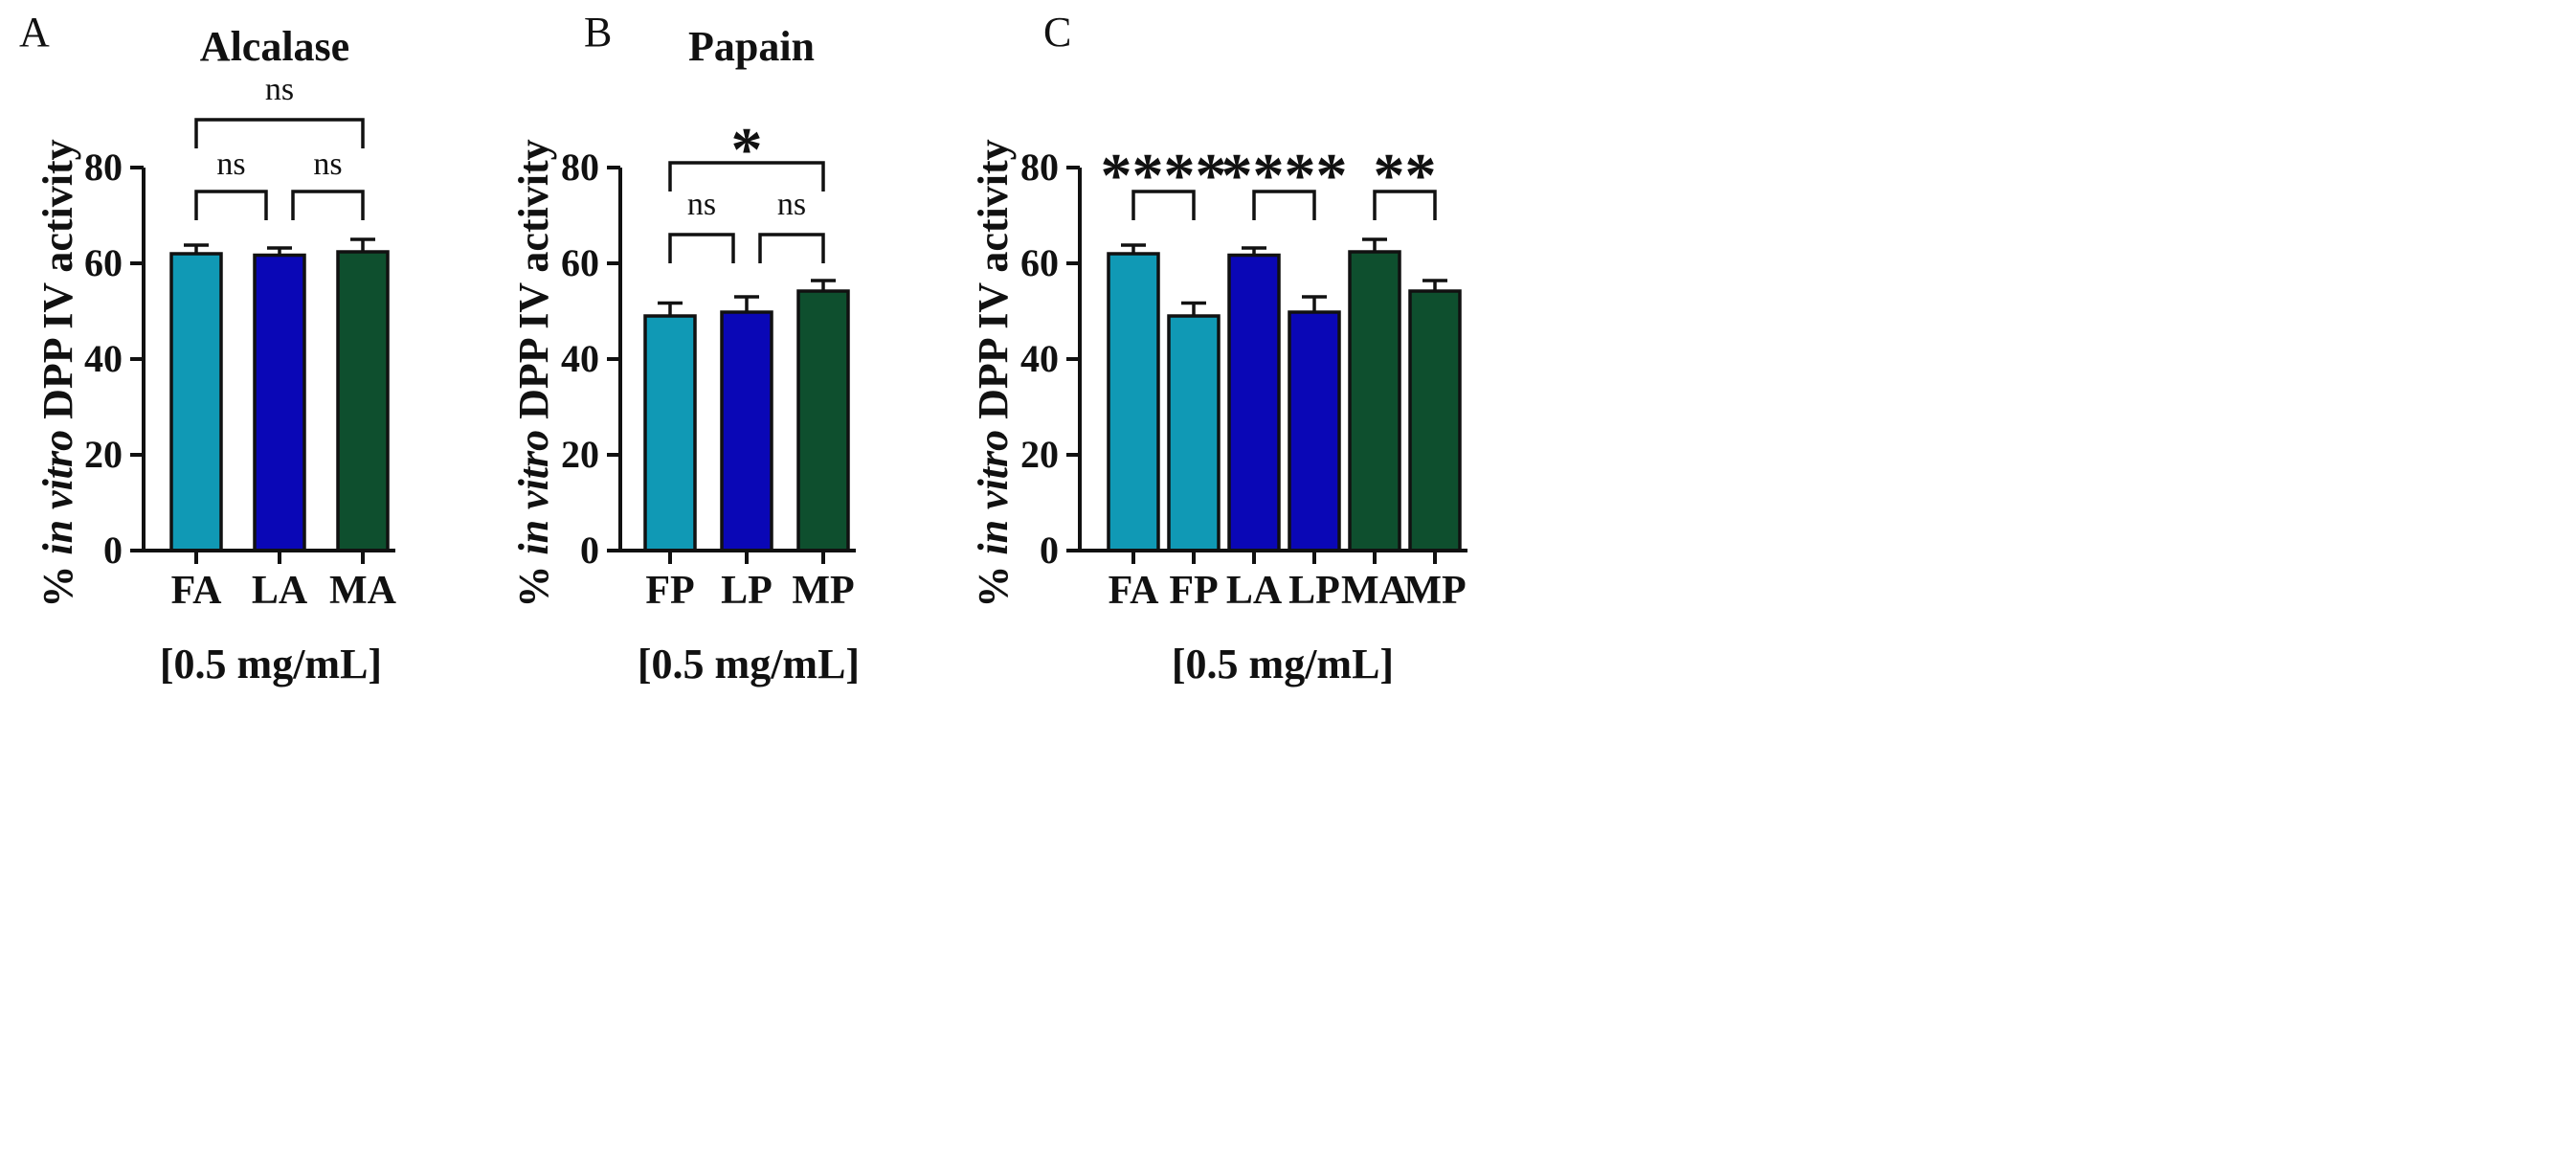  What do you see at coordinates (752, 46) in the screenshot?
I see `panel-b-title: Papain` at bounding box center [752, 46].